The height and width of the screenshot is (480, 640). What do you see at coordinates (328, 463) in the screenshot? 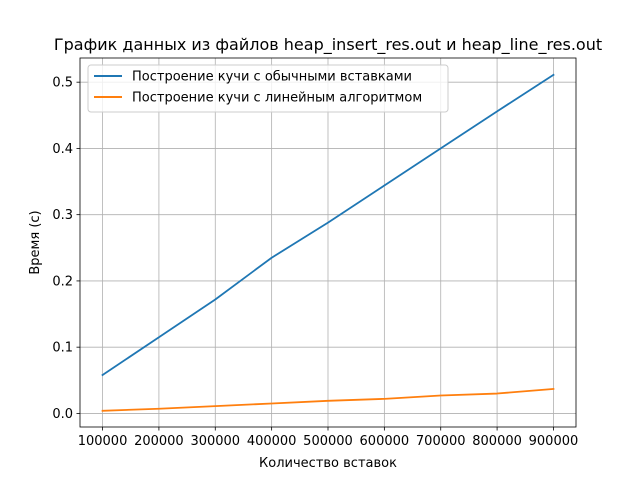
I see `x-axis-label: Количество вставок` at bounding box center [328, 463].